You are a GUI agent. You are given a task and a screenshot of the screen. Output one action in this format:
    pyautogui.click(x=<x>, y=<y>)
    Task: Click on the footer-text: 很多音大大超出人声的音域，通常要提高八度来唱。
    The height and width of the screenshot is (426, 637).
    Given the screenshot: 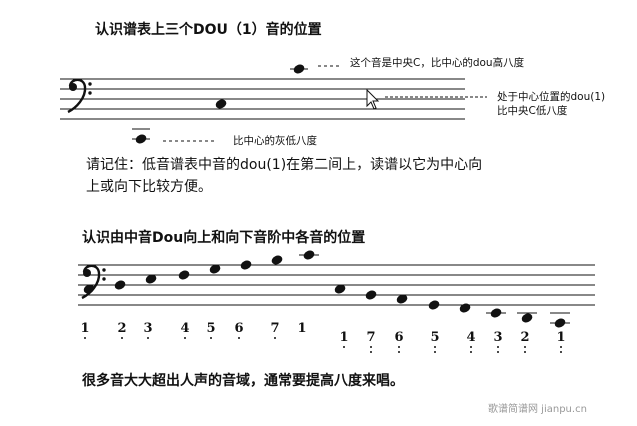 What is the action you would take?
    pyautogui.click(x=243, y=380)
    